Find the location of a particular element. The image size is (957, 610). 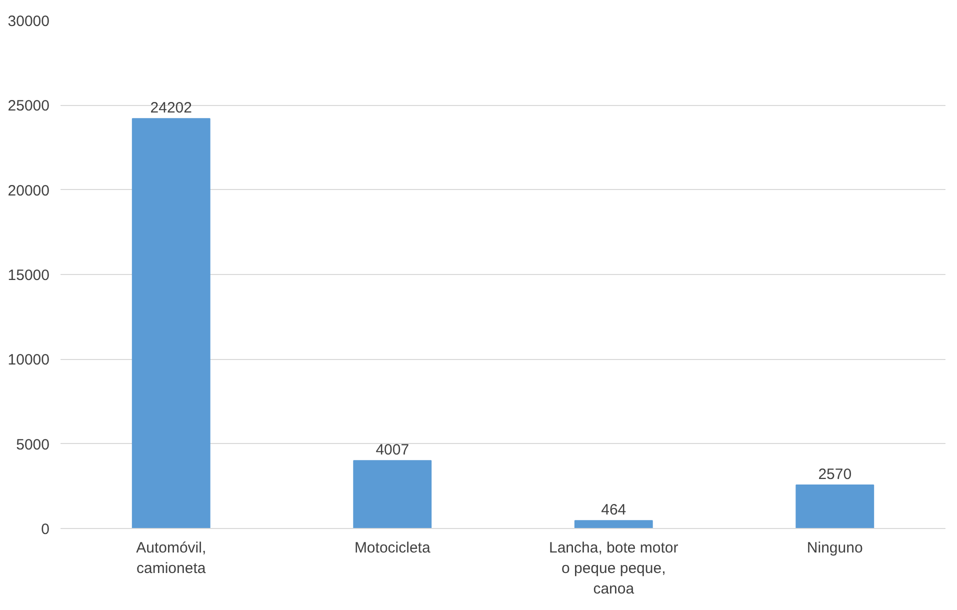

y-tick-label: 0 is located at coordinates (45, 529).